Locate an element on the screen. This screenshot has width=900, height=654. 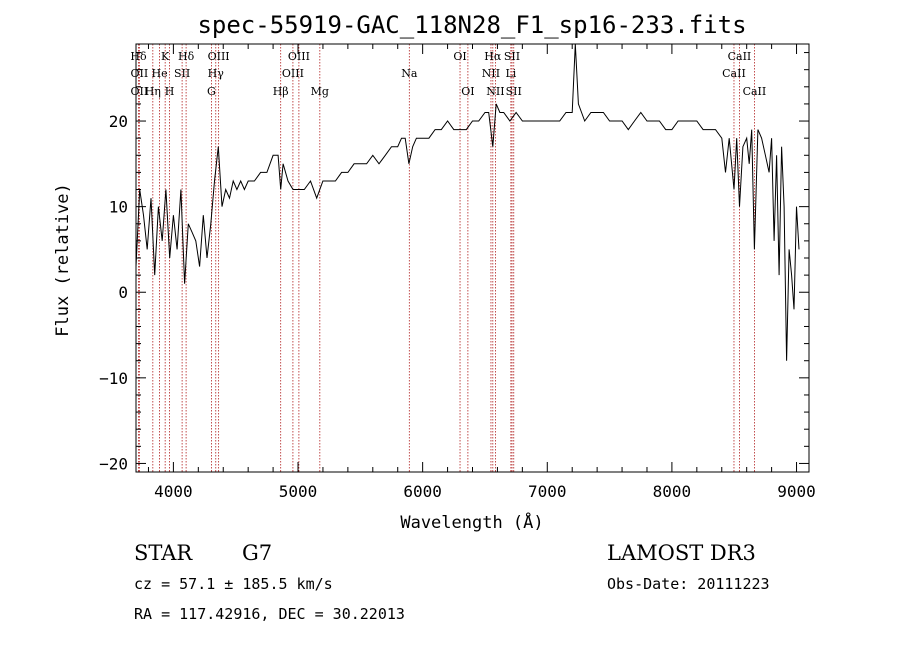
x-tick-label: 4000 is located at coordinates (173, 491).